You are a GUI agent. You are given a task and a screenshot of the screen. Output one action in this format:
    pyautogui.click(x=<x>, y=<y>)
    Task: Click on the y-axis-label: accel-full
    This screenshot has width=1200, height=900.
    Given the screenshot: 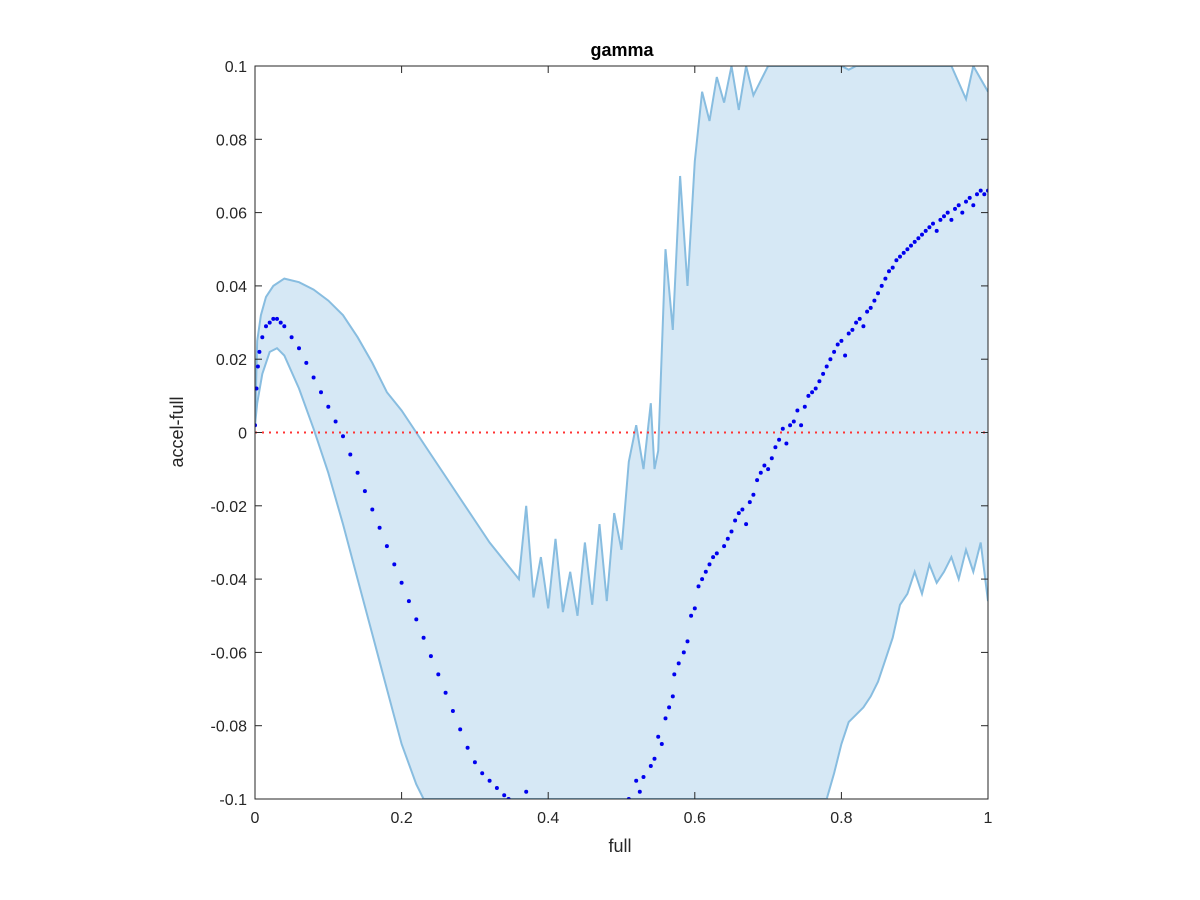 What is the action you would take?
    pyautogui.click(x=177, y=431)
    